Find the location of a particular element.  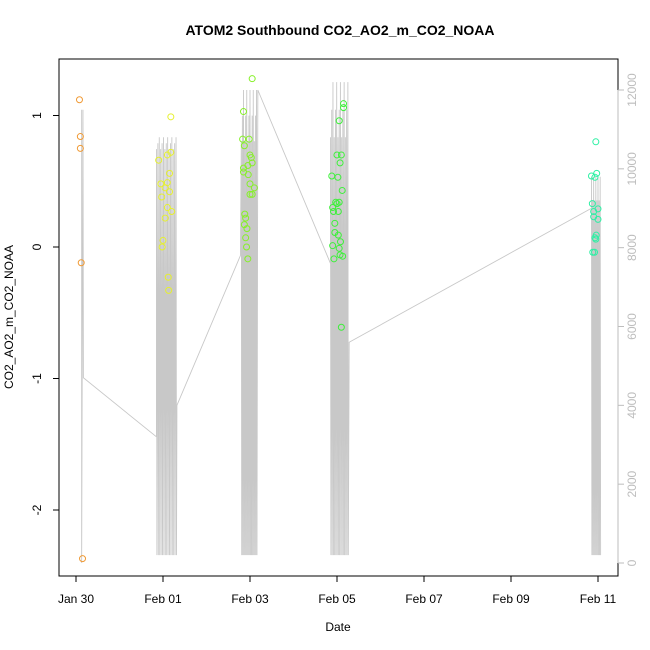

y2-axis: 0 2000 4000 6000 8000 10000 12000 is located at coordinates (628, 319).